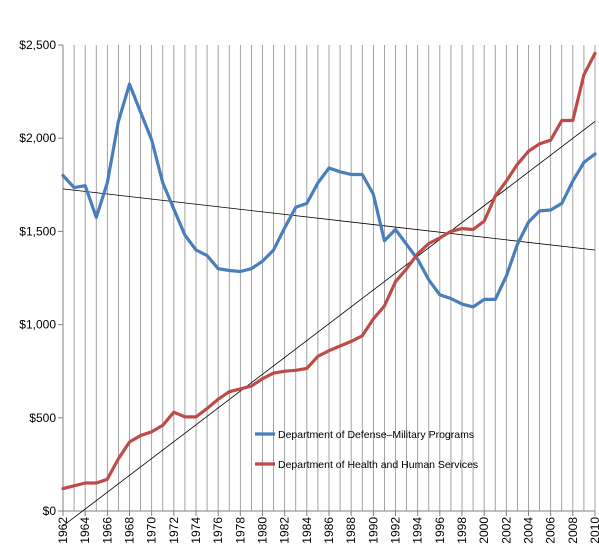 Image resolution: width=599 pixels, height=551 pixels. I want to click on x-tick-label: 1964, so click(85, 530).